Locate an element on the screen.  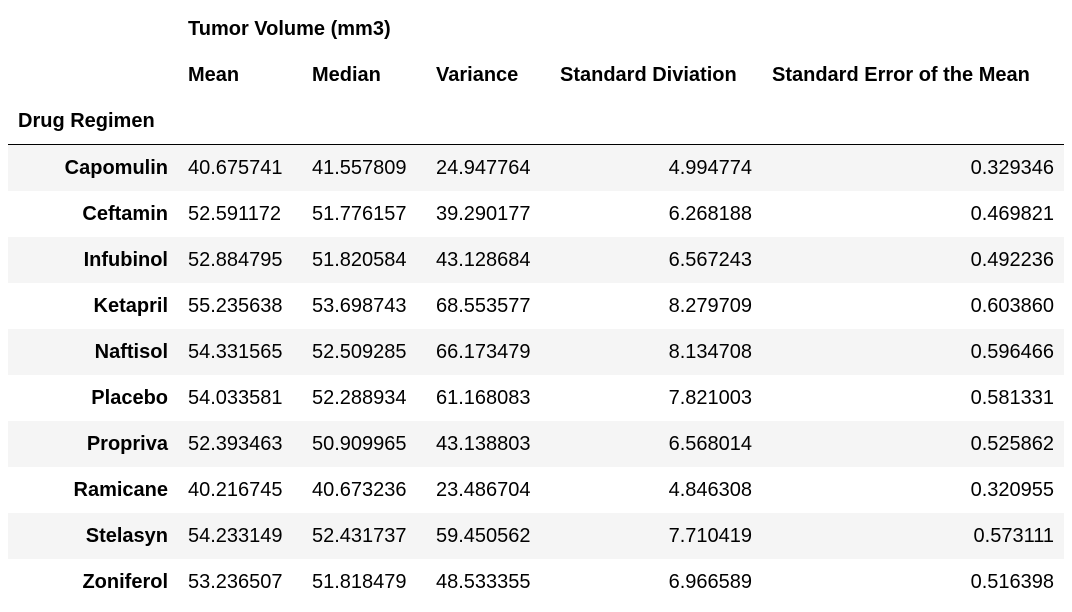
cell-standard-deviation: 6.966589 is located at coordinates (710, 582).